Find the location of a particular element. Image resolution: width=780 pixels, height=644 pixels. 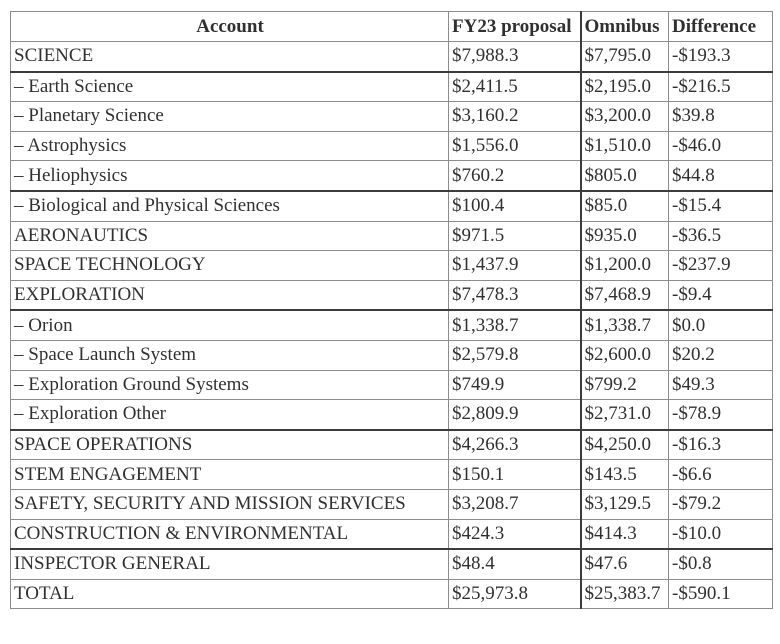

omnibus-cell: $85.0 is located at coordinates (624, 205).